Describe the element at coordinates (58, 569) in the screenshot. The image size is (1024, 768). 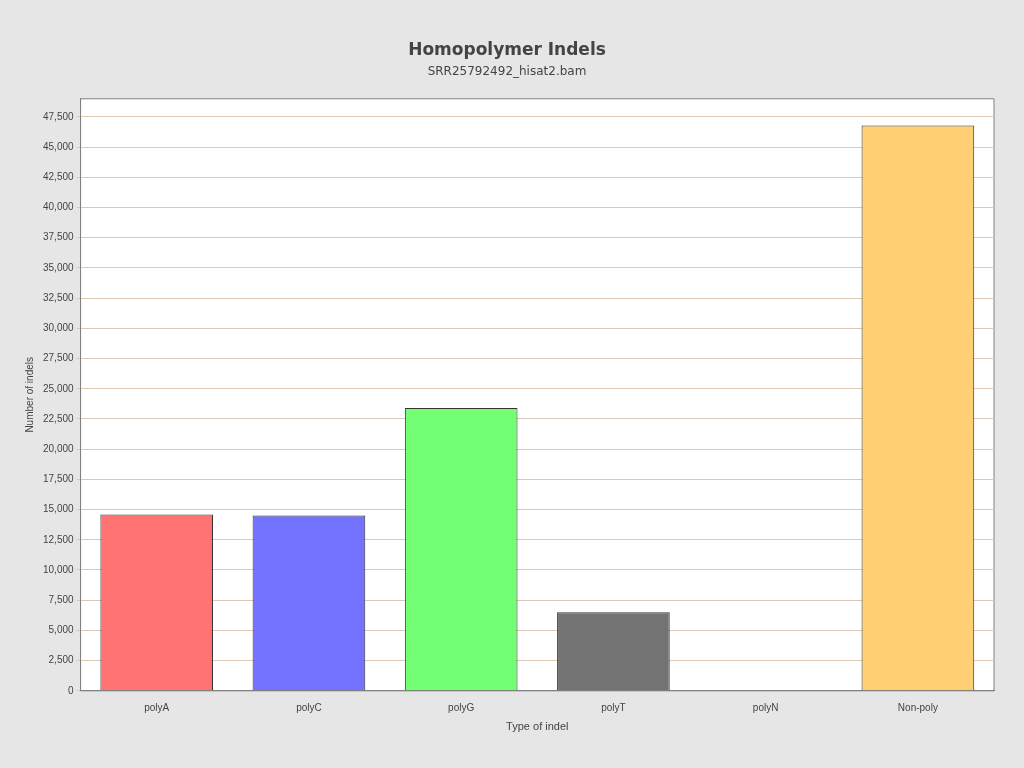
I see `y-tick-label: 10,000` at that location.